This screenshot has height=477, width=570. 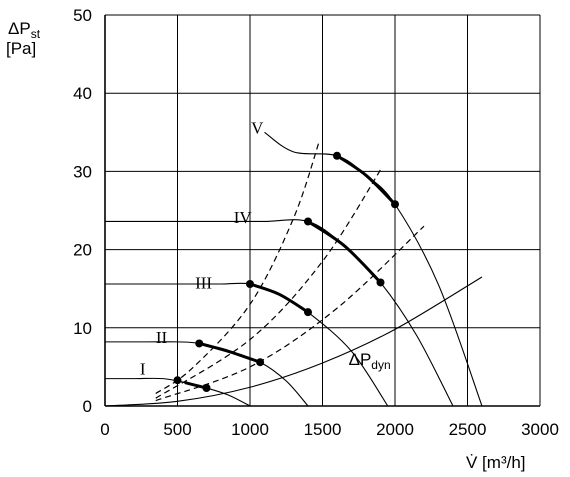 I want to click on operating-range-IV, so click(x=344, y=252).